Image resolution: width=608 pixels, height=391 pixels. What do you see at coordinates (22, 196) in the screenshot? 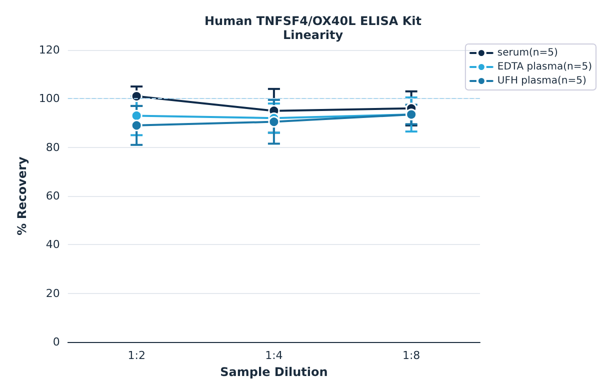
I see `y-axis-title: % Recovery` at bounding box center [22, 196].